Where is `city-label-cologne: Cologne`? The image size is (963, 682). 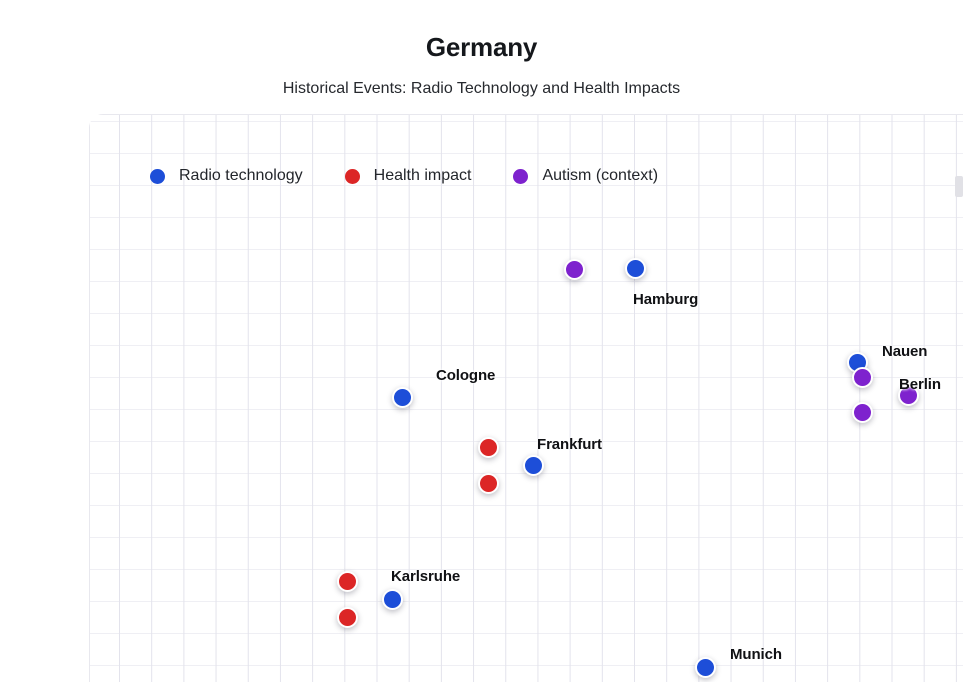
city-label-cologne: Cologne is located at coordinates (466, 375).